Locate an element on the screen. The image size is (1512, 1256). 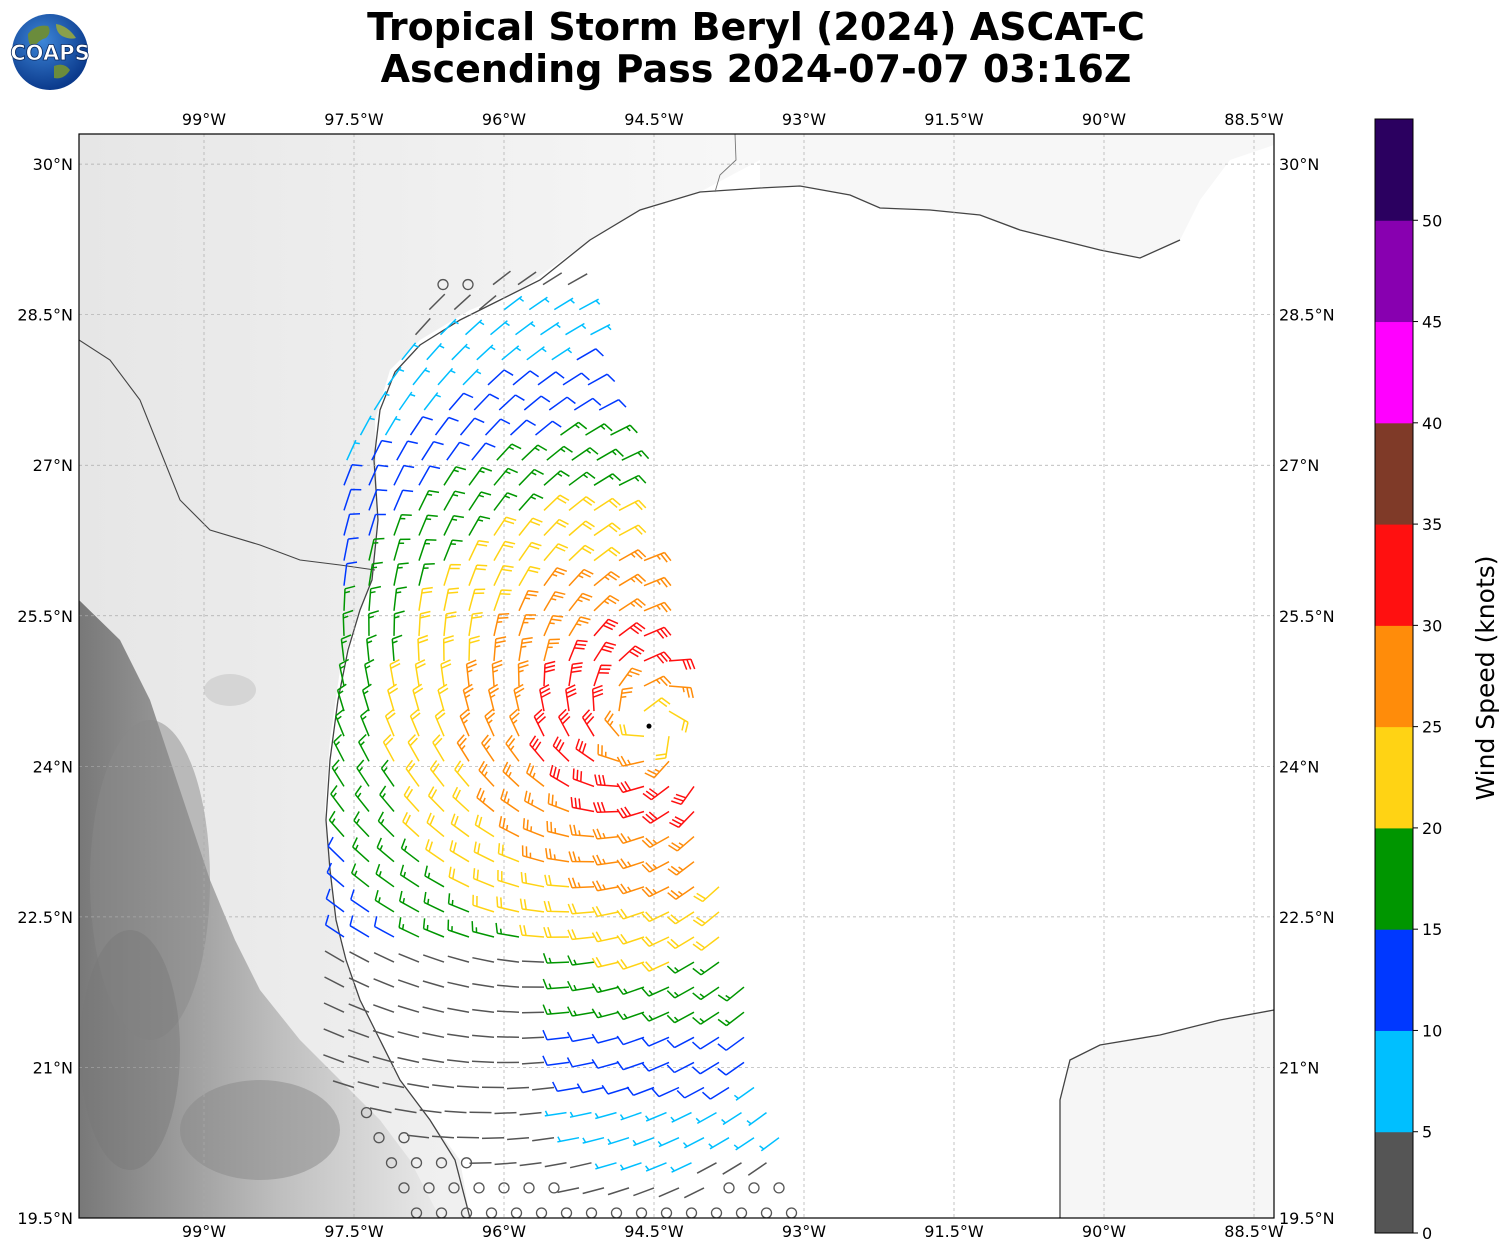
lat-label-right-7: 19.5°N is located at coordinates (1307, 1218).